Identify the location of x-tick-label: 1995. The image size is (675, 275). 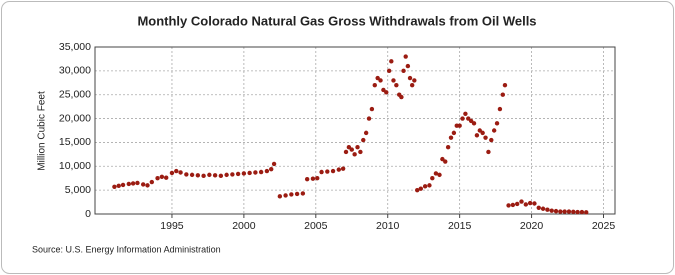
(172, 226).